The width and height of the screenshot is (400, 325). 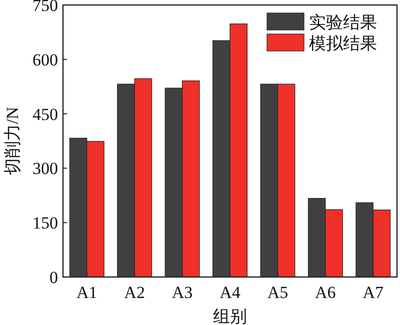 What do you see at coordinates (12, 141) in the screenshot?
I see `y-axis-title: 切削力/N` at bounding box center [12, 141].